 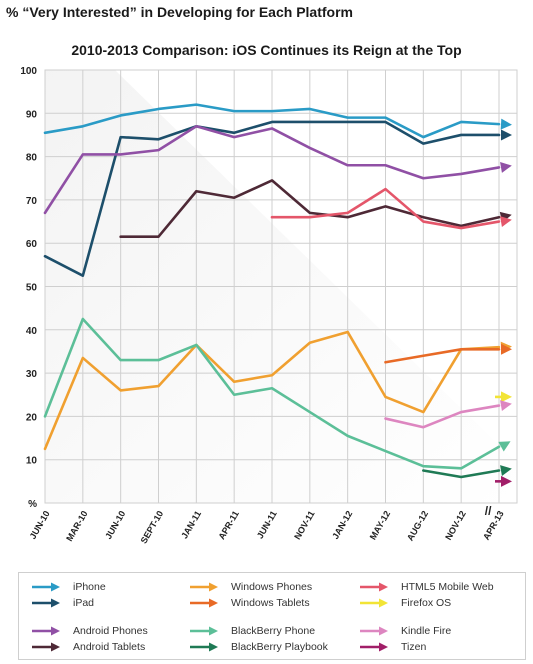 I want to click on series-line-blackberry-playbook, so click(x=461, y=474).